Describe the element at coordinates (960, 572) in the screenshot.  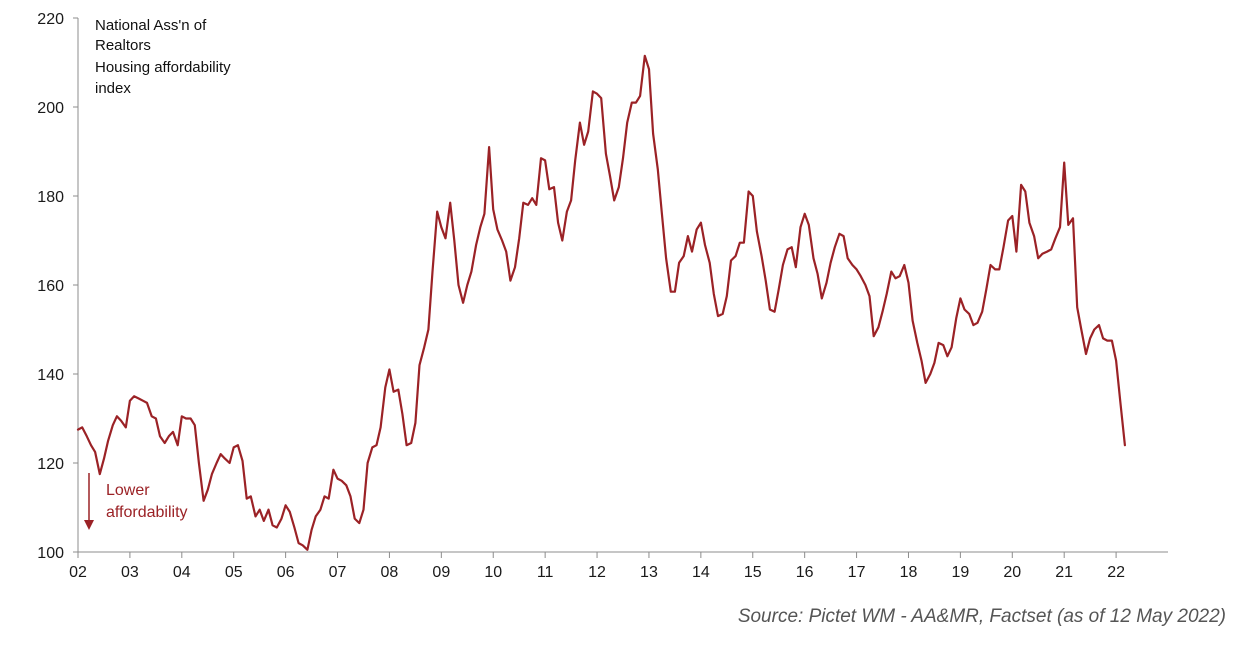
I see `x-tick-label: 19` at that location.